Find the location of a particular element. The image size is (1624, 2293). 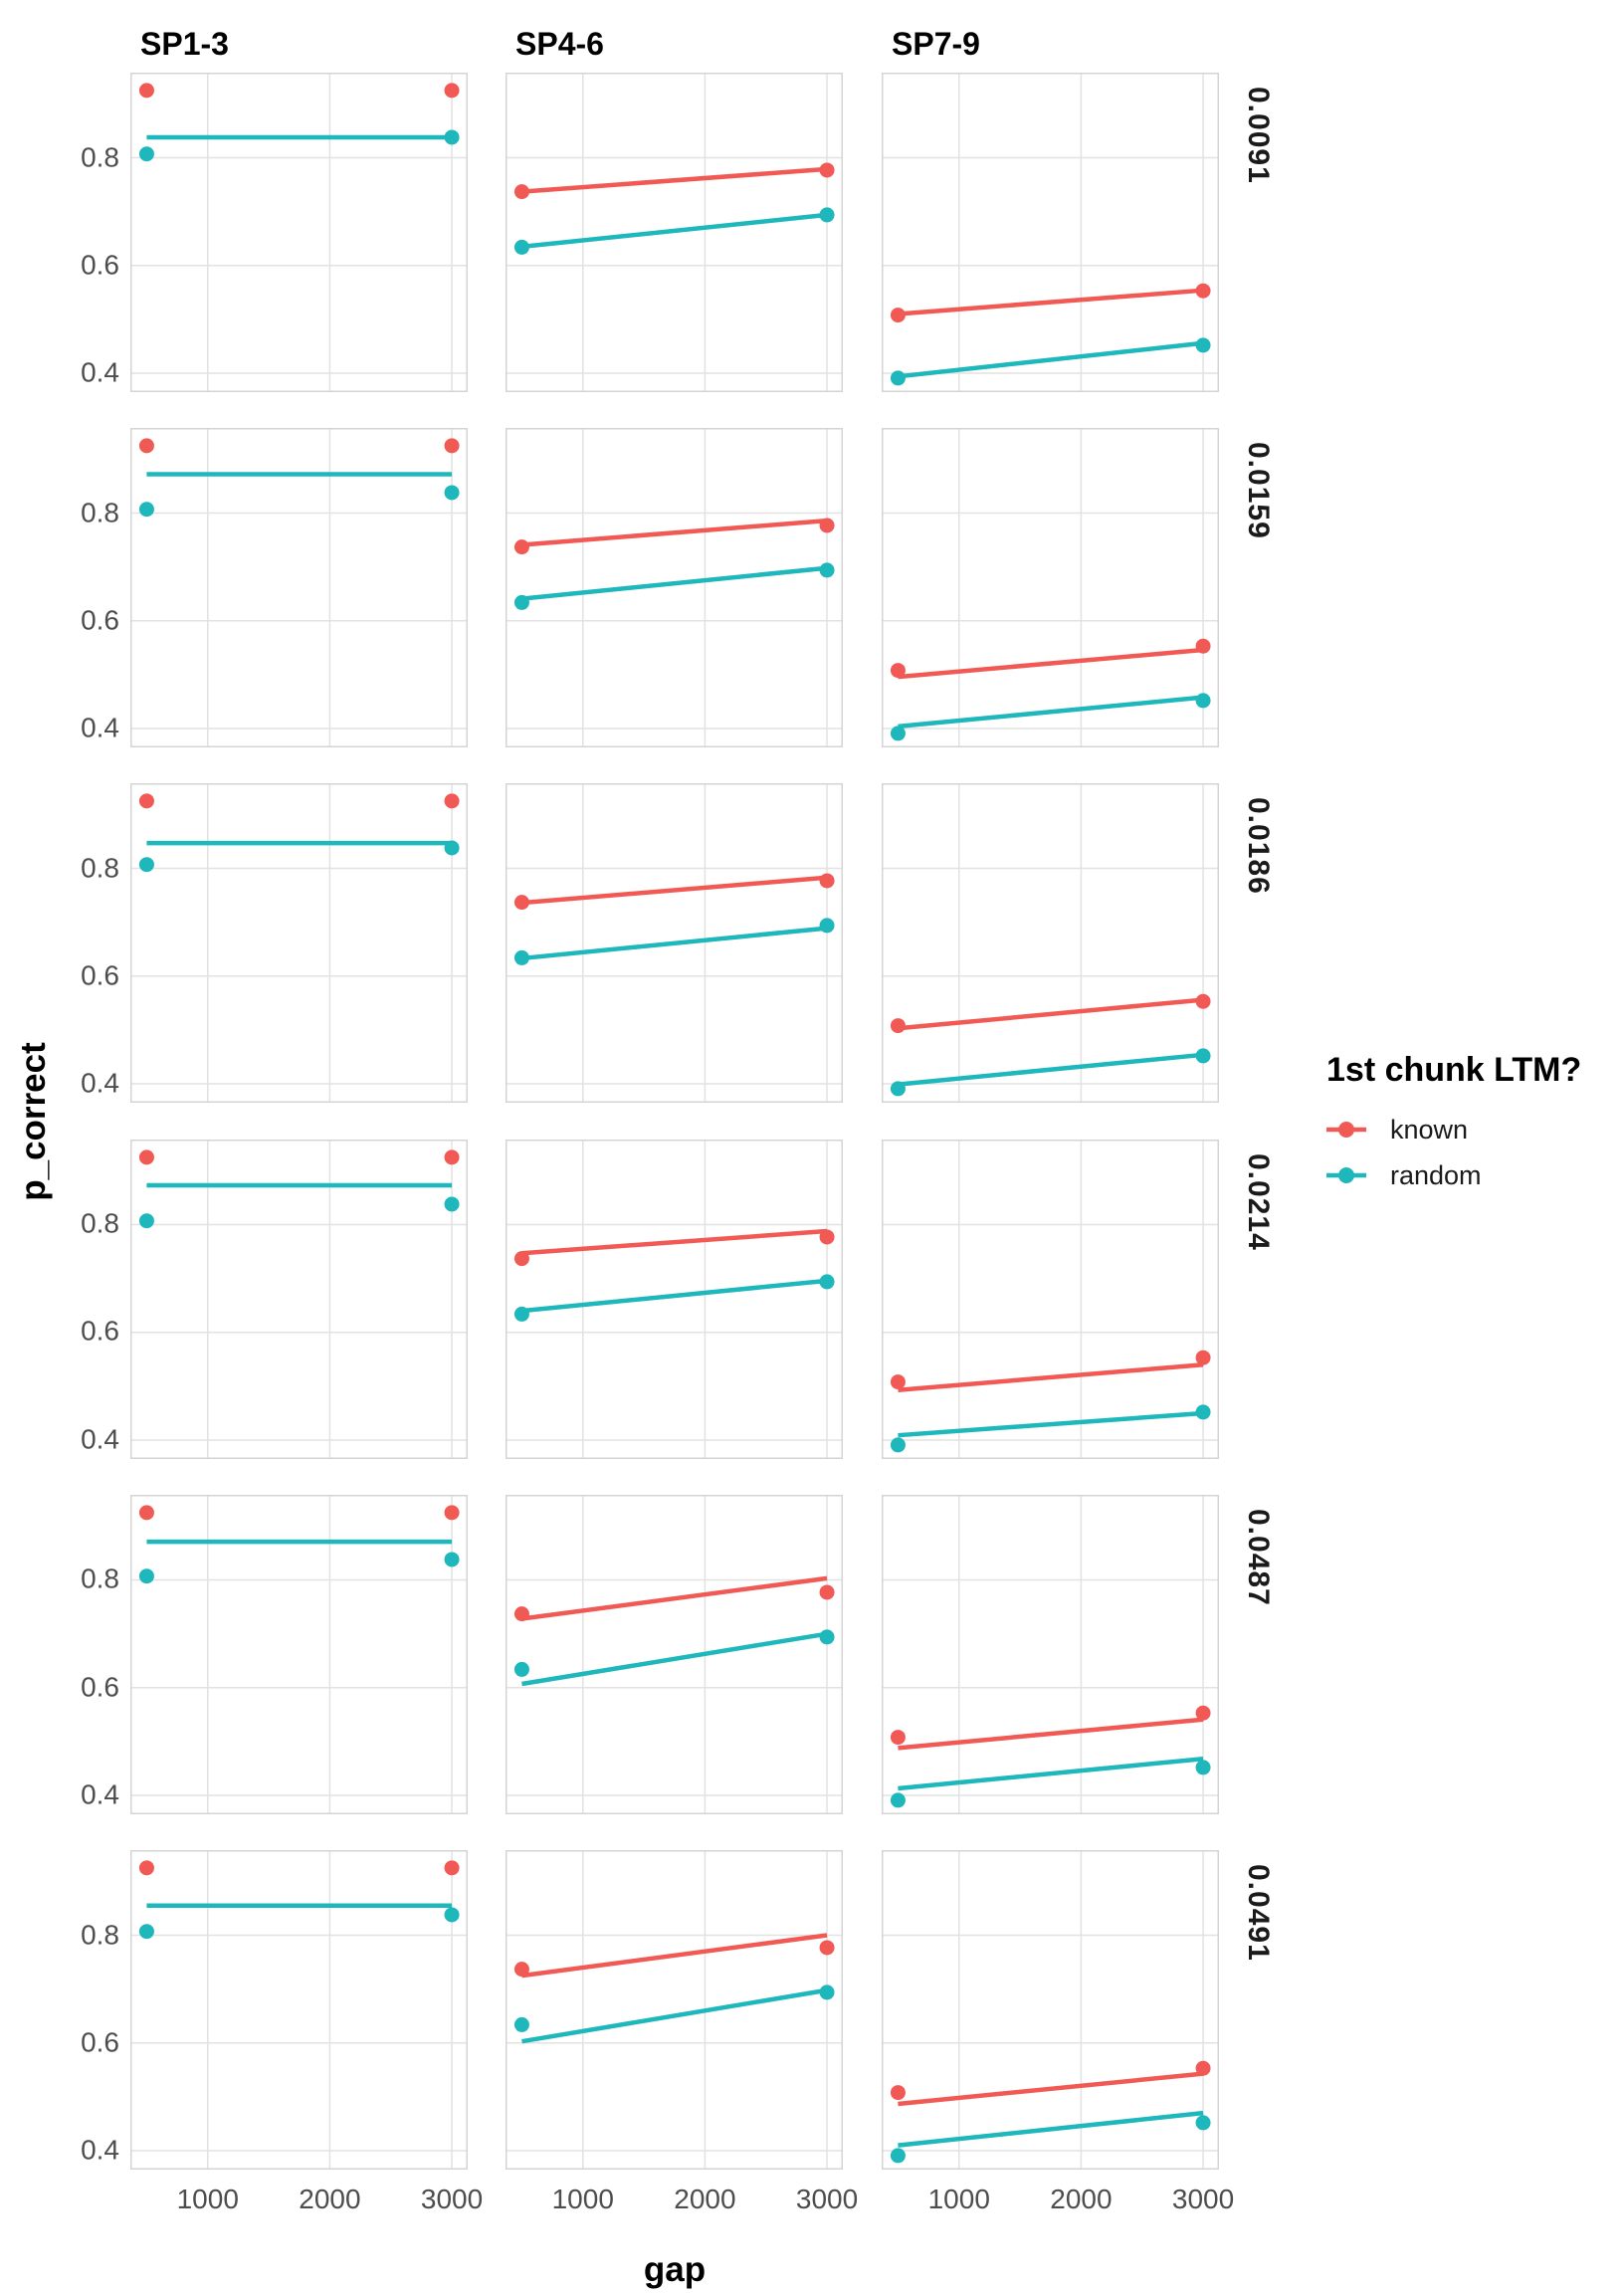

x-axis-tick-label: 3000 is located at coordinates (1203, 2199).